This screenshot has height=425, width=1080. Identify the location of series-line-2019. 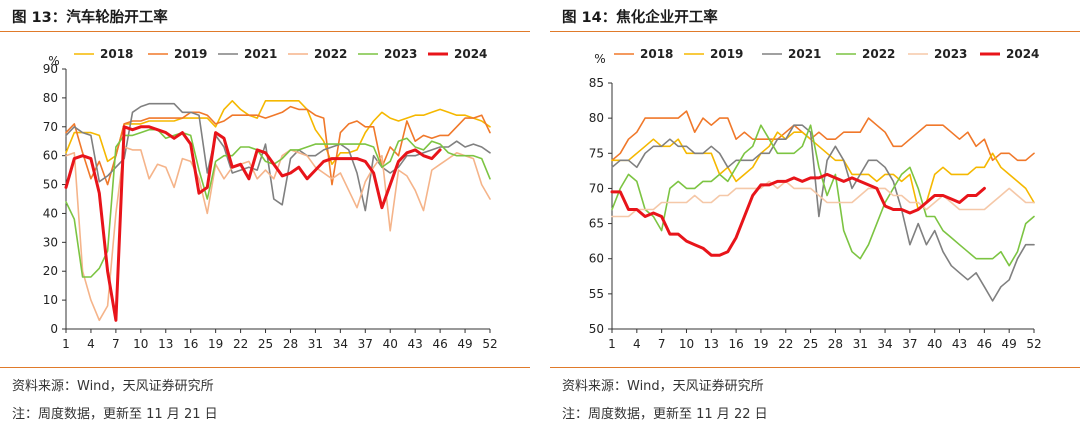
(278, 145).